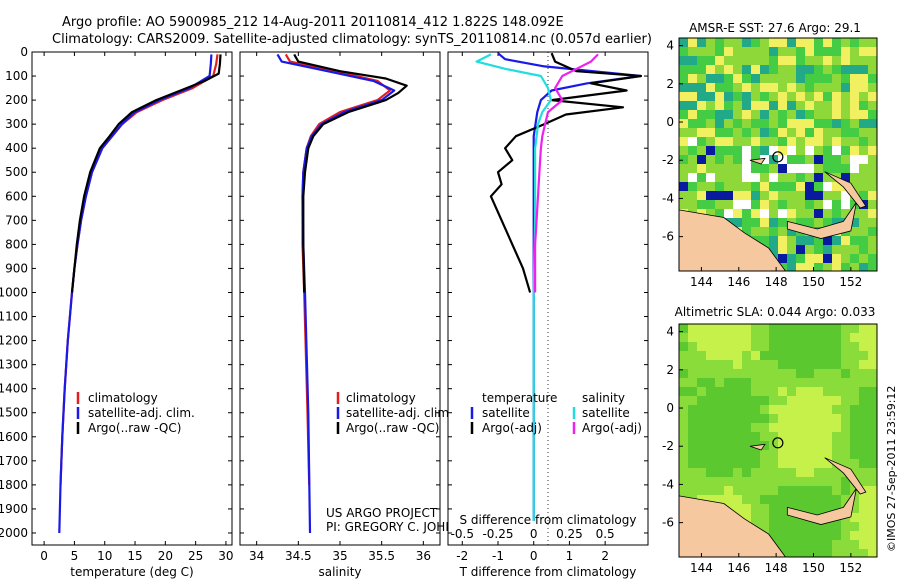 This screenshot has width=900, height=580. Describe the element at coordinates (123, 398) in the screenshot. I see `legend-label-climatology: climatology` at that location.